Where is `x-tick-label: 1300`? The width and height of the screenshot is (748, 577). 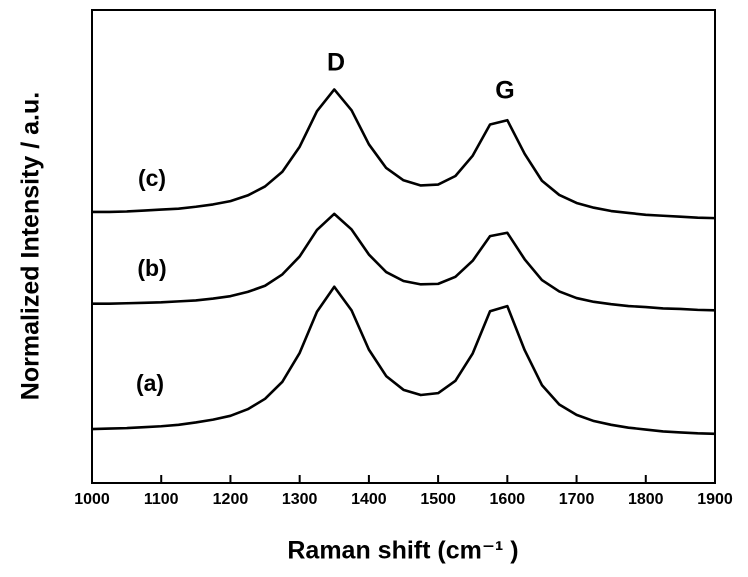
x-tick-label: 1300 is located at coordinates (300, 499).